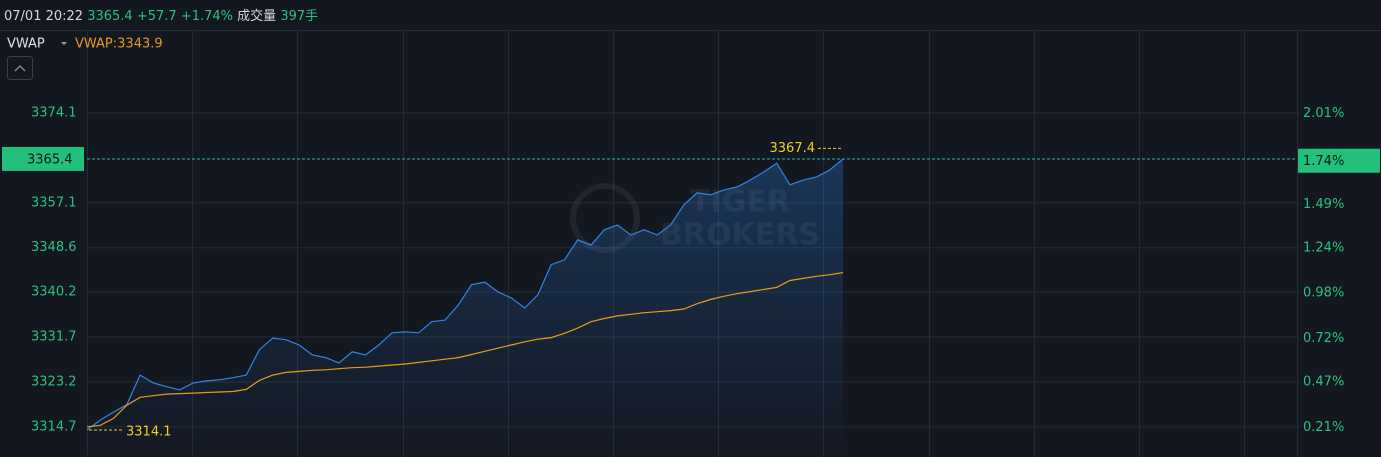 The width and height of the screenshot is (1381, 457). Describe the element at coordinates (54, 426) in the screenshot. I see `y-tick-label: 3314.7` at that location.